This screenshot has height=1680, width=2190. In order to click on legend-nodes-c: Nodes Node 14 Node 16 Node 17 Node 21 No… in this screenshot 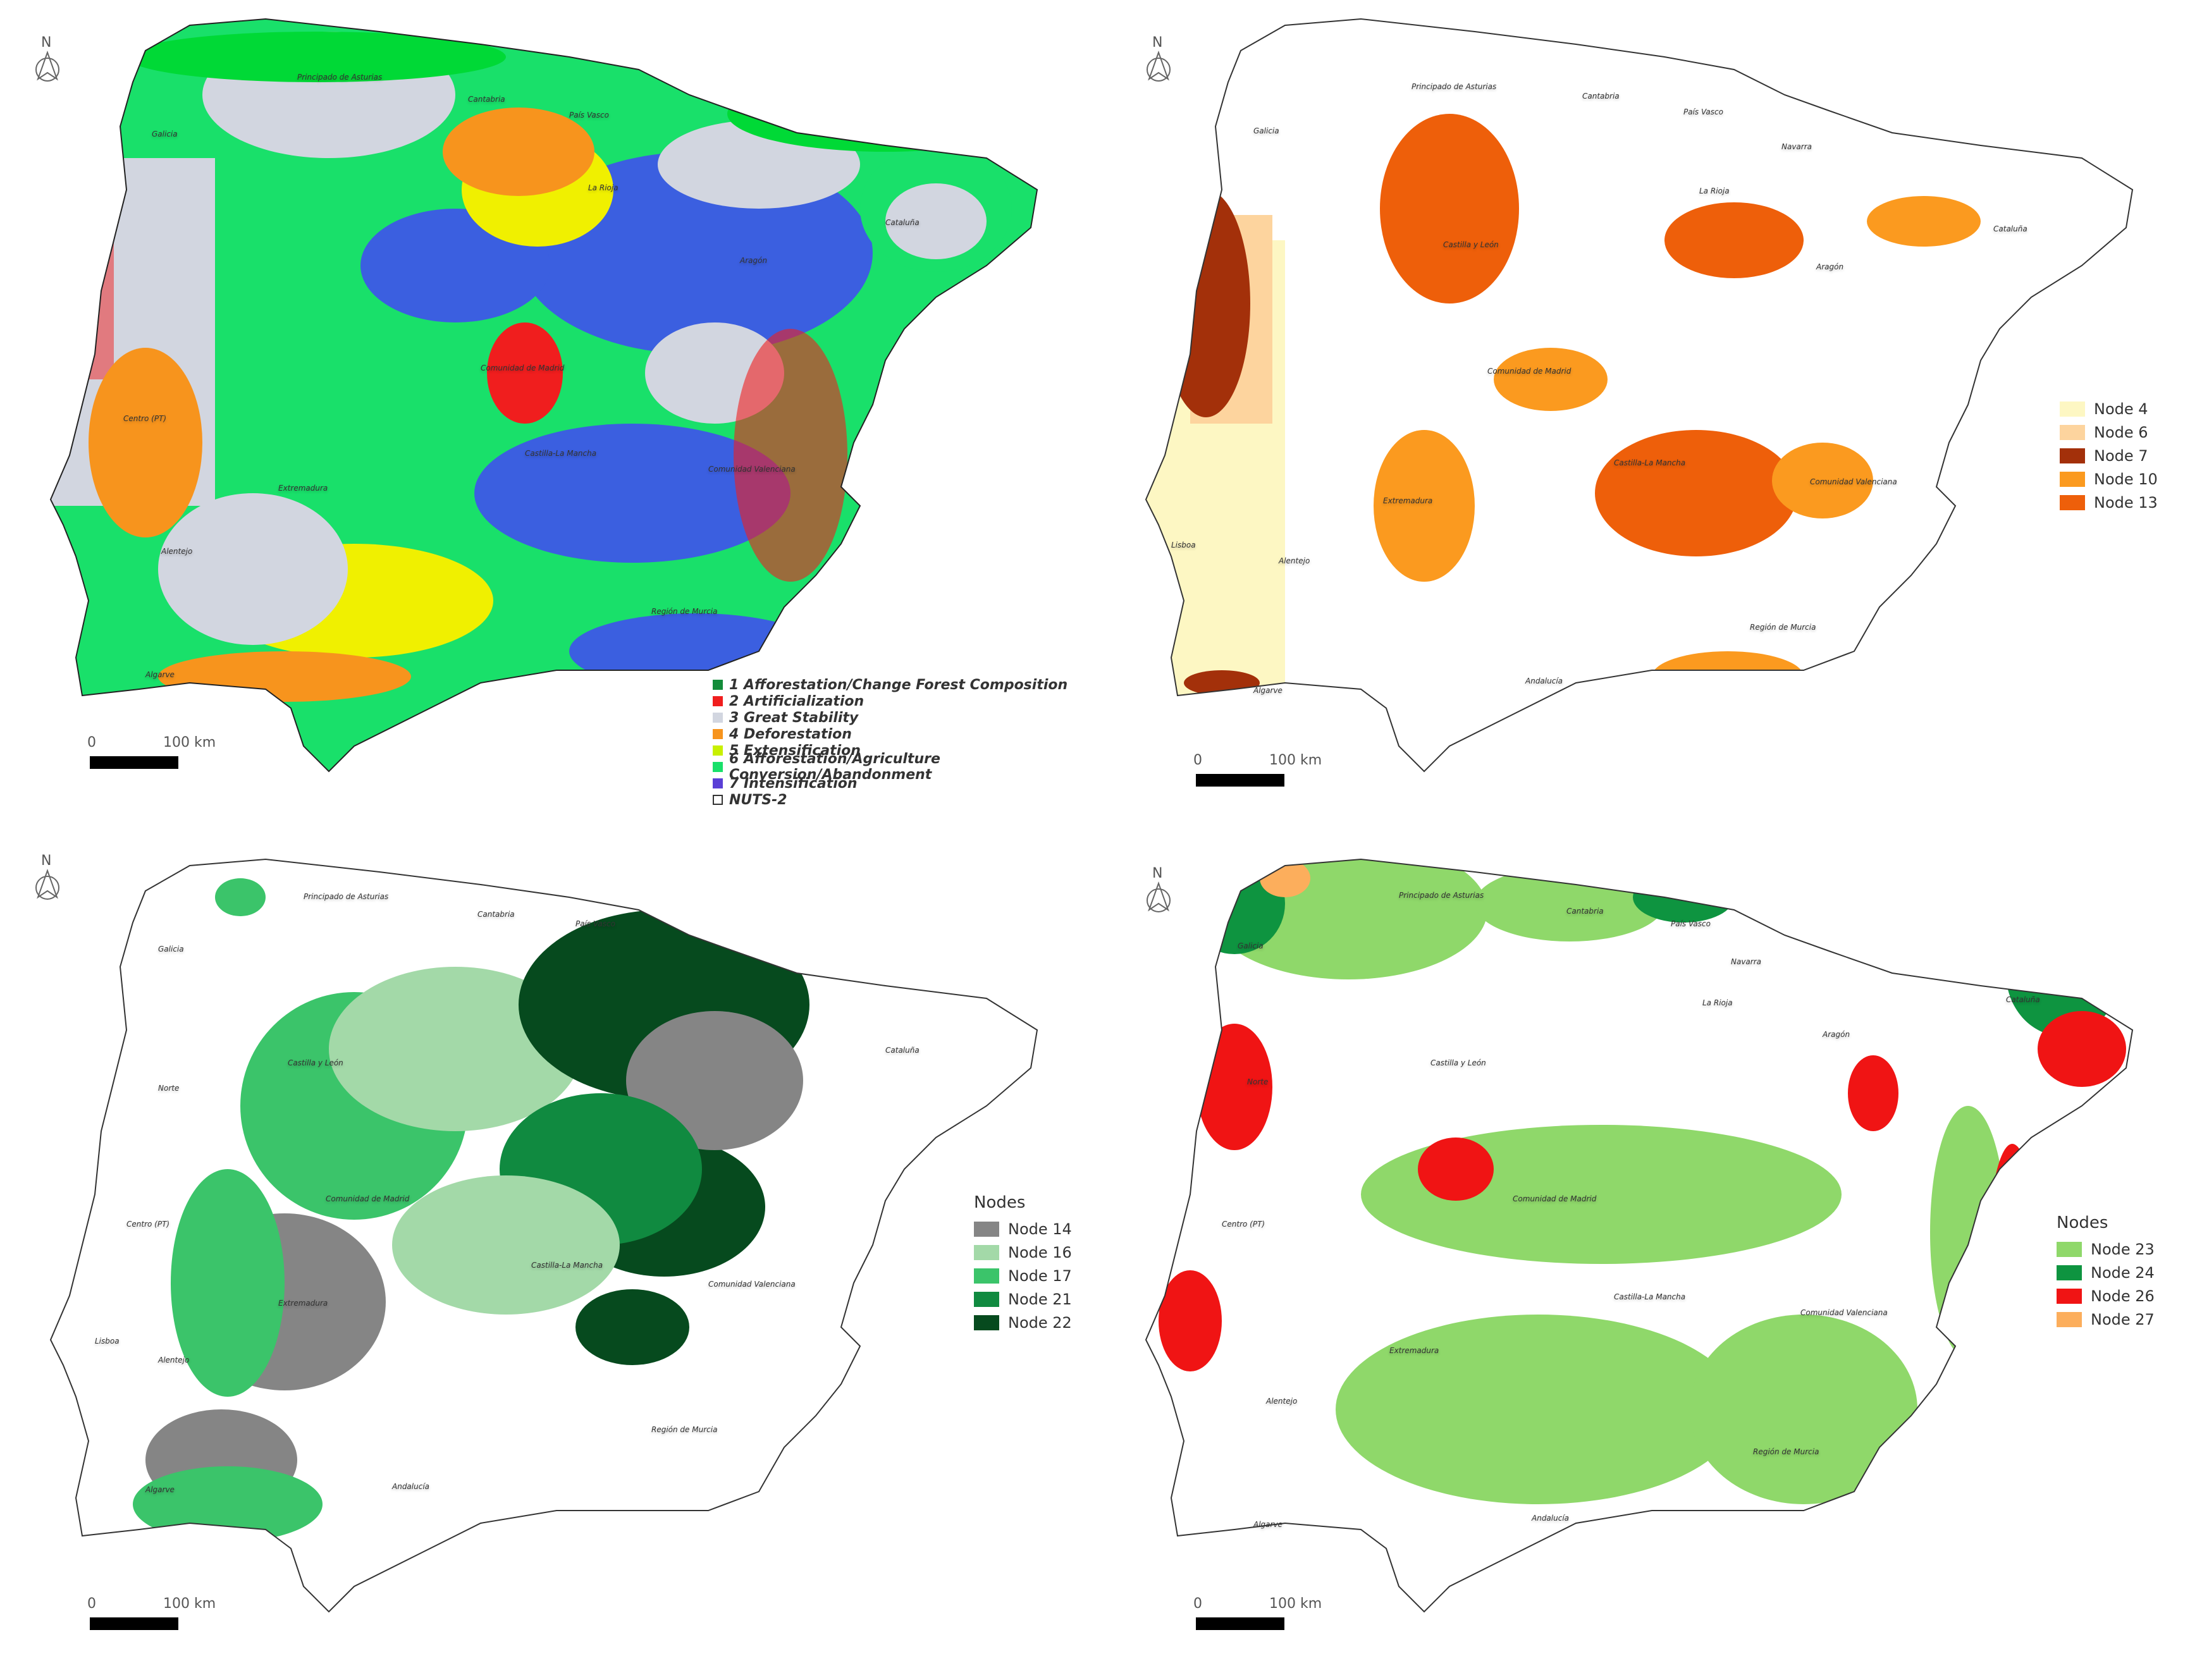, I will do `click(1023, 1263)`.